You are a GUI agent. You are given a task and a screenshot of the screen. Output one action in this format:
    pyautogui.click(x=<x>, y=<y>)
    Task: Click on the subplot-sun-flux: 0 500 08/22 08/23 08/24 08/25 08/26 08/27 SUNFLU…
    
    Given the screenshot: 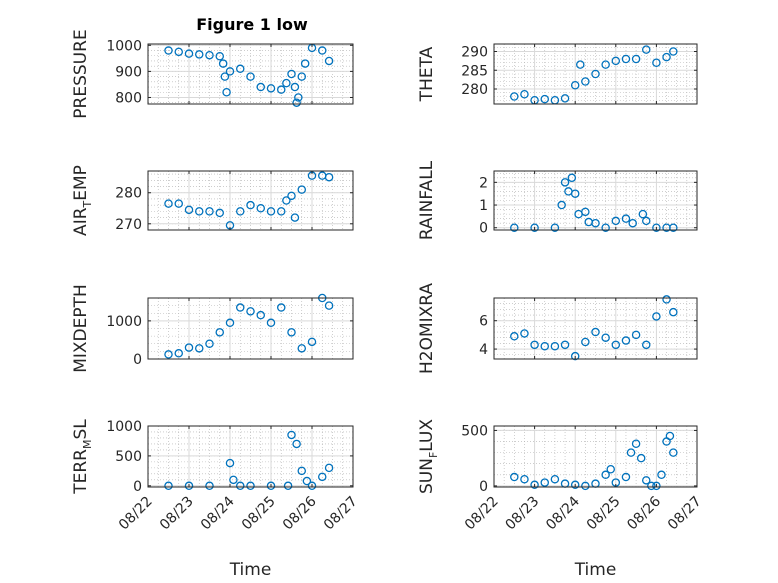 What is the action you would take?
    pyautogui.click(x=561, y=499)
    